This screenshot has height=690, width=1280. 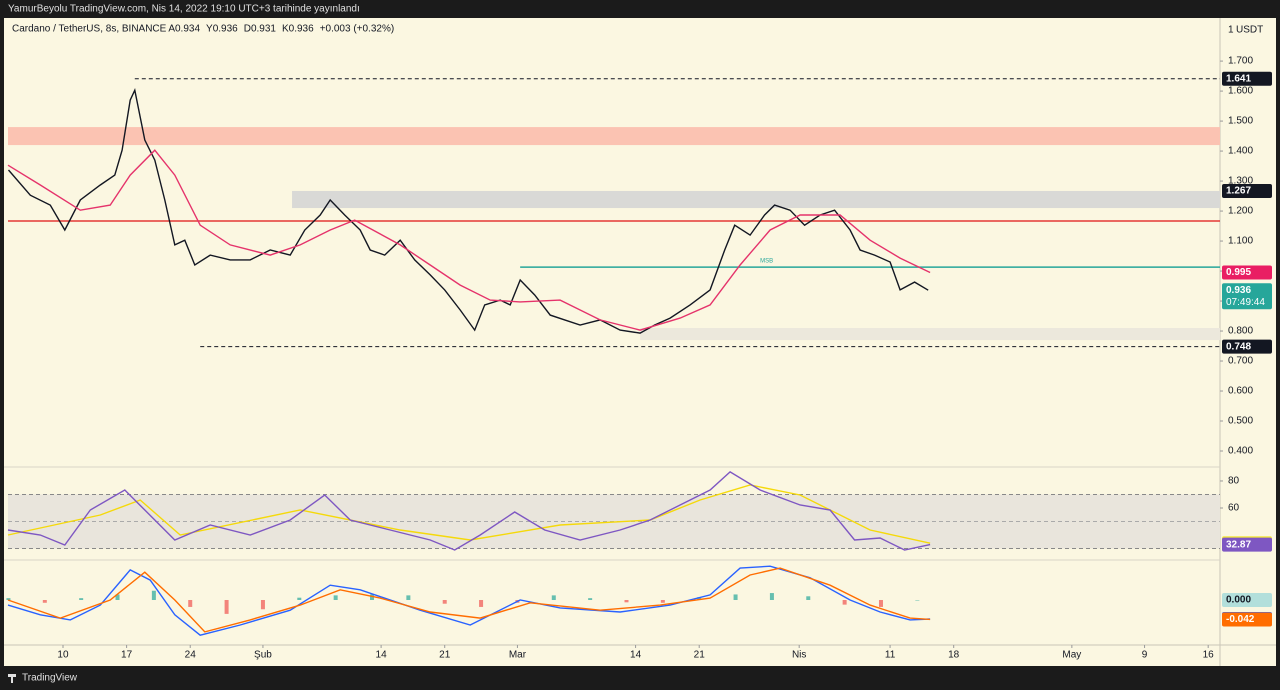 I want to click on ohlc-item: A0.934, so click(x=184, y=29).